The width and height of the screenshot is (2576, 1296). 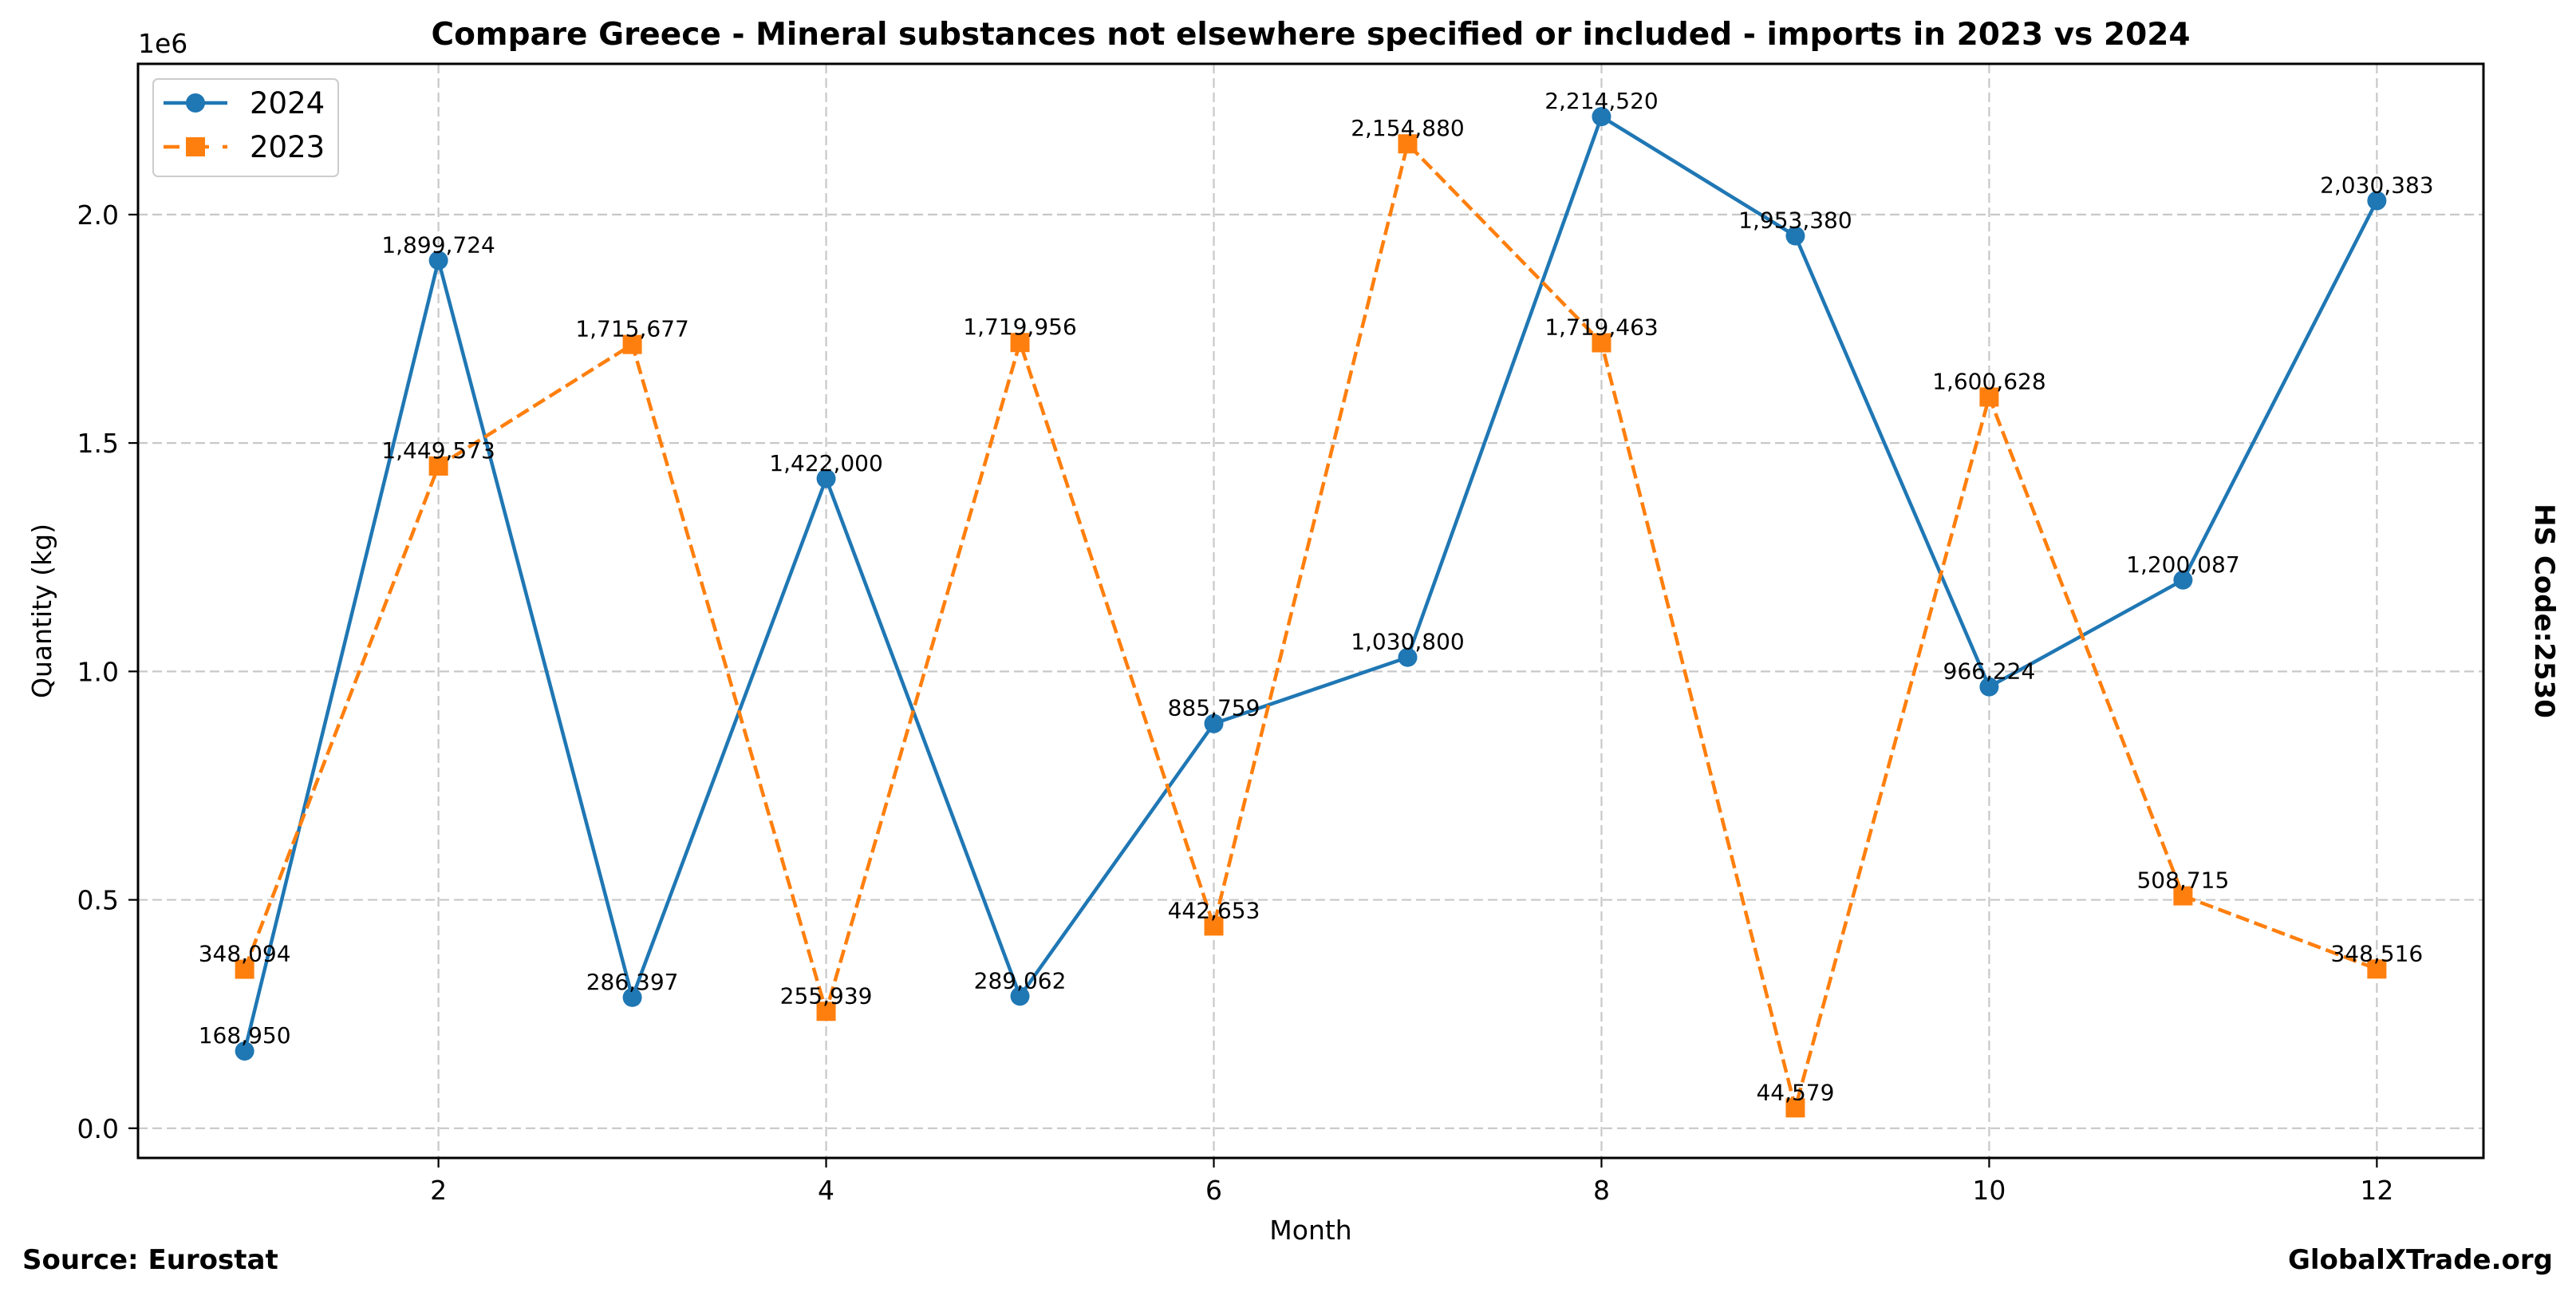 What do you see at coordinates (2376, 1190) in the screenshot?
I see `x-tick-label: 12` at bounding box center [2376, 1190].